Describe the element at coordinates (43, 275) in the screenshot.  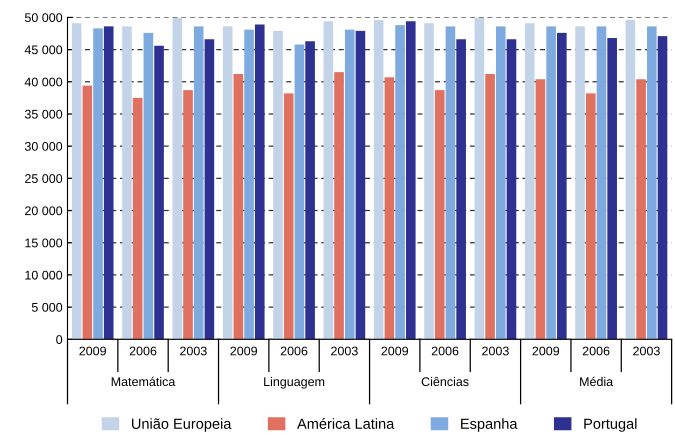
I see `y-tick-label: 10 000` at that location.